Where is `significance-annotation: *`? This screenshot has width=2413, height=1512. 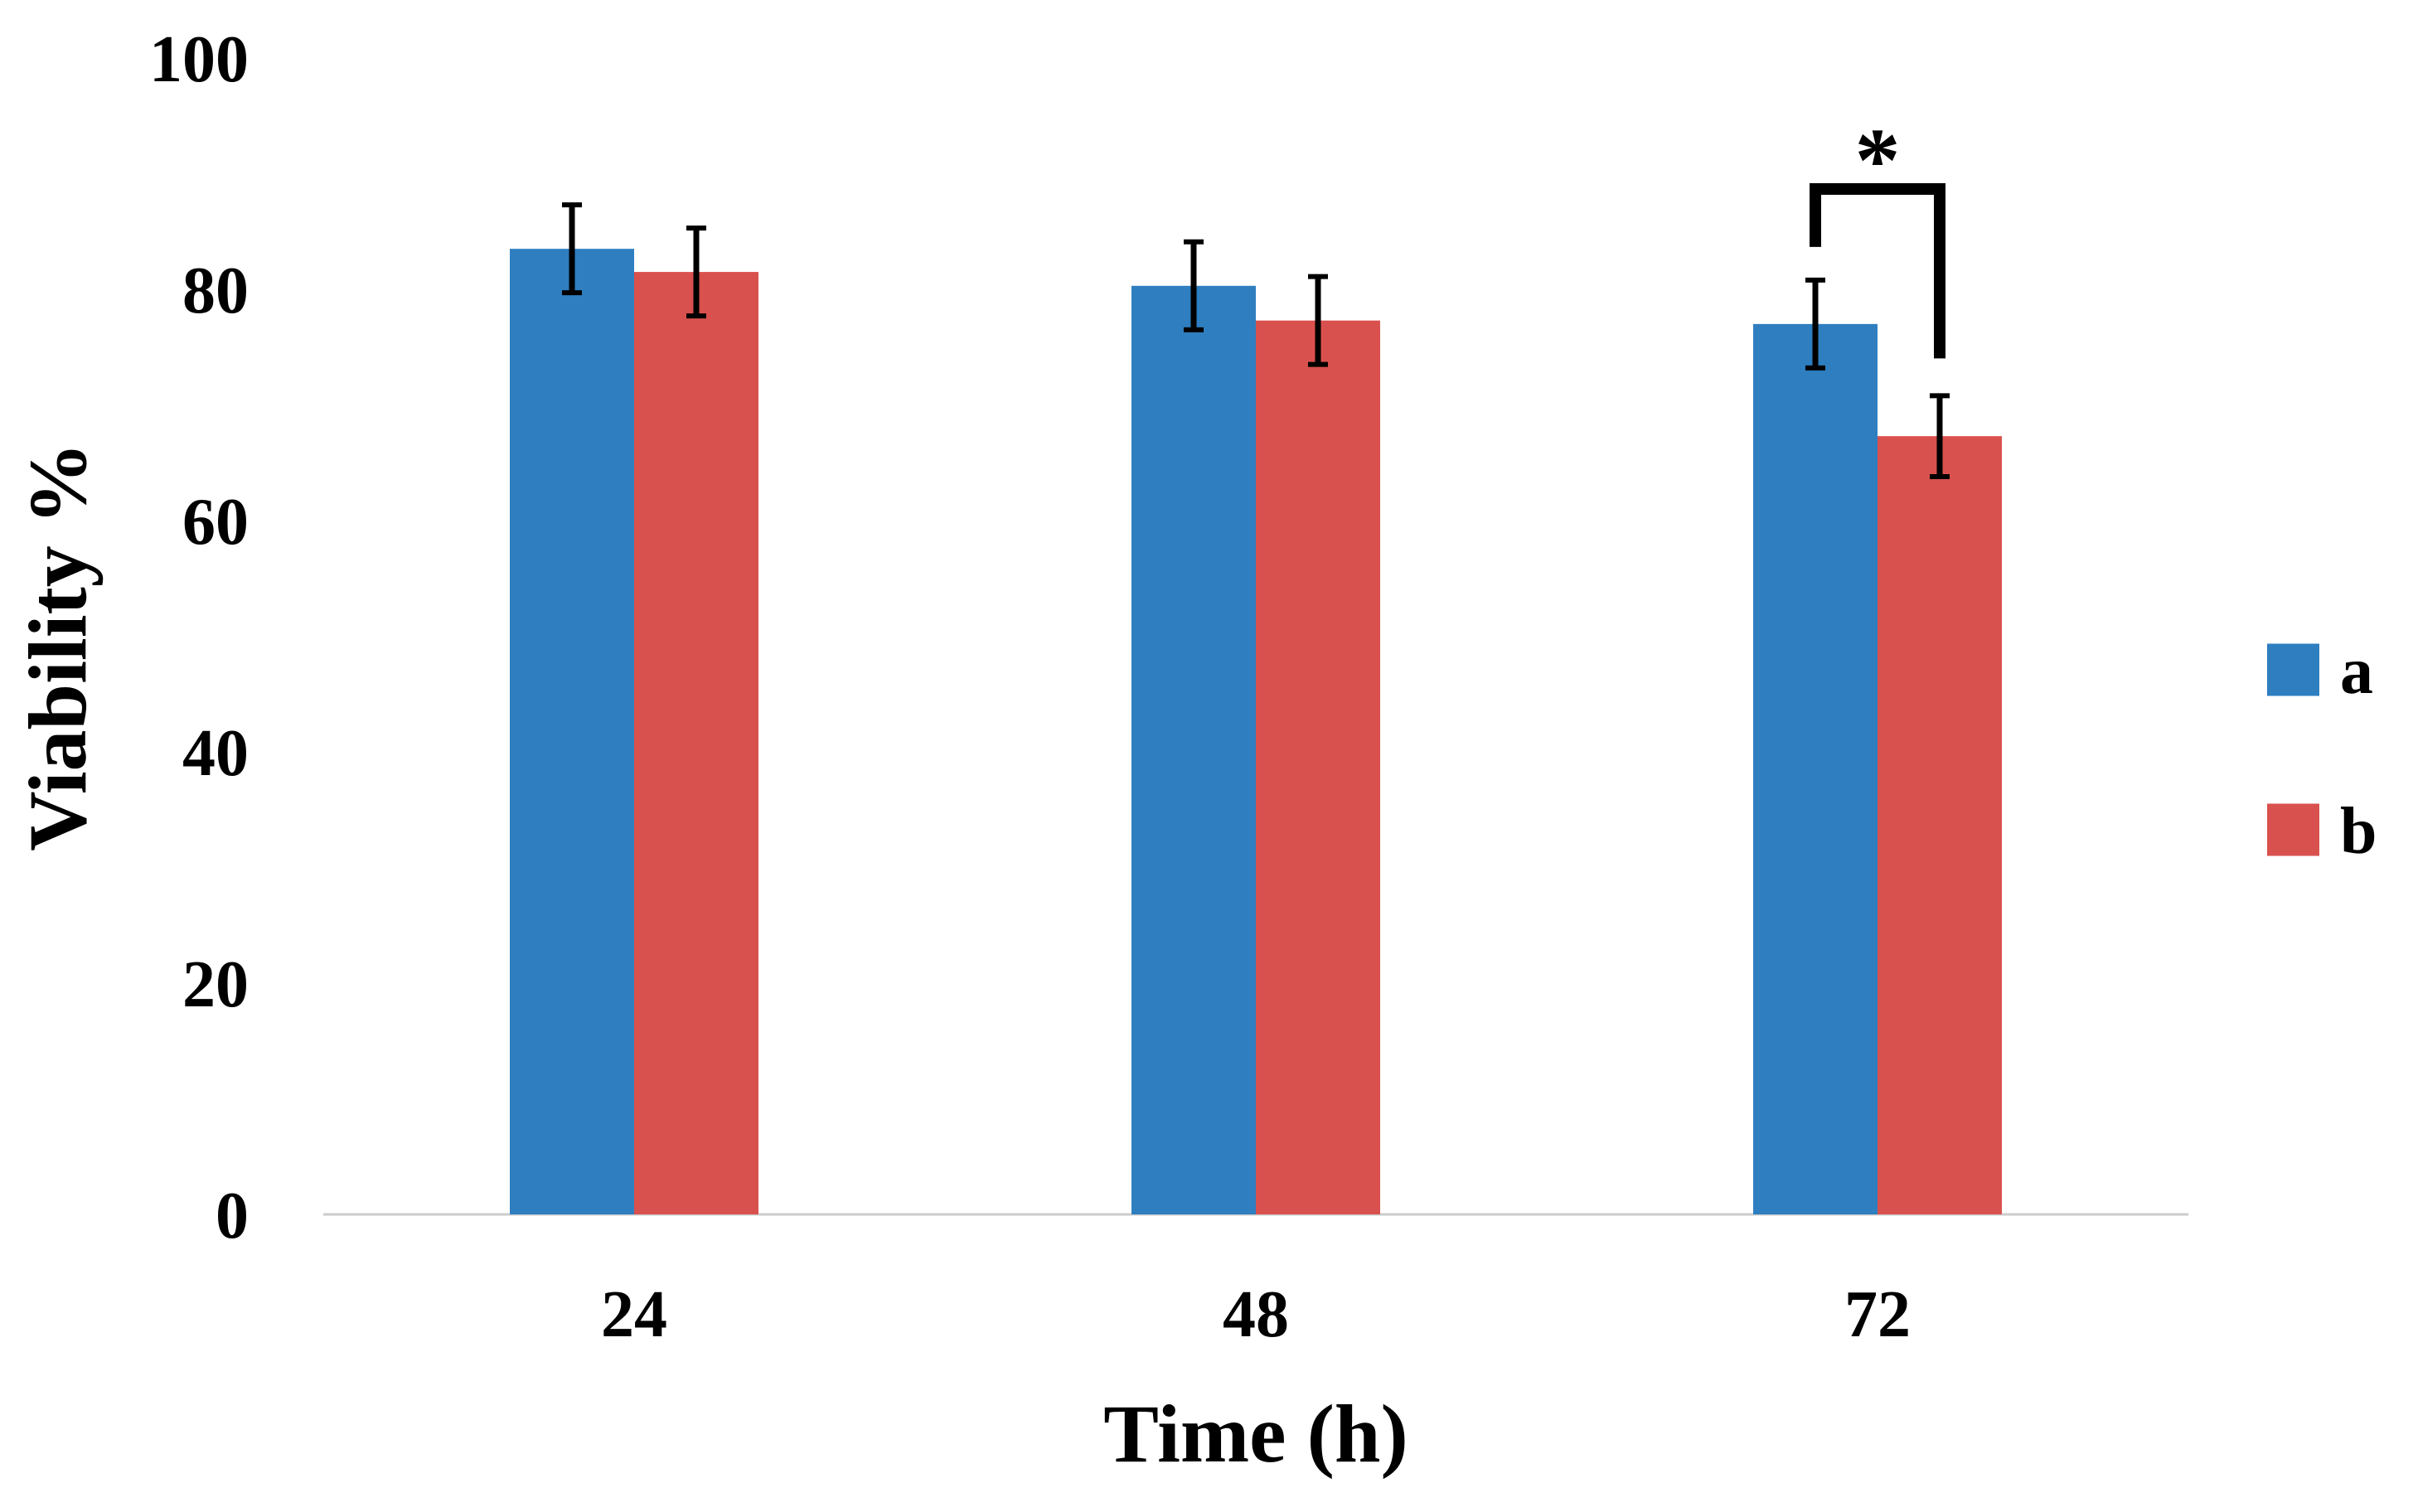
significance-annotation: * is located at coordinates (1878, 234).